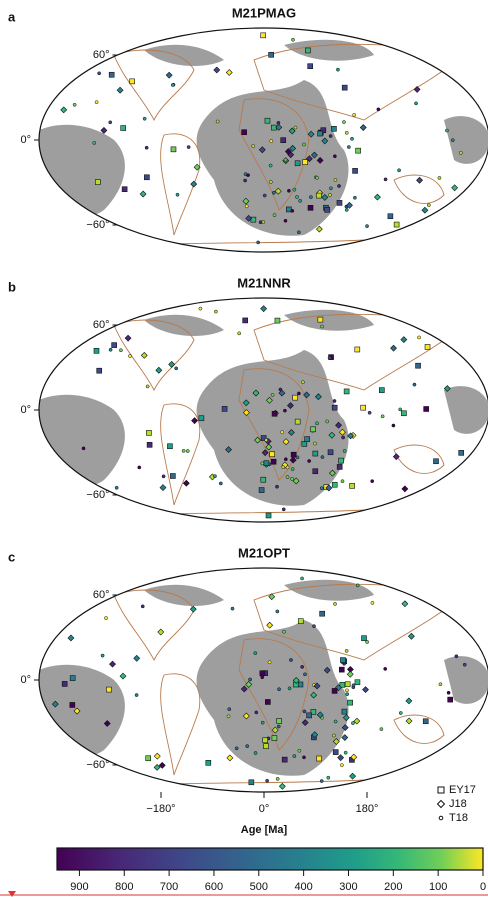  I want to click on colorbar-tick-label: 200, so click(393, 887).